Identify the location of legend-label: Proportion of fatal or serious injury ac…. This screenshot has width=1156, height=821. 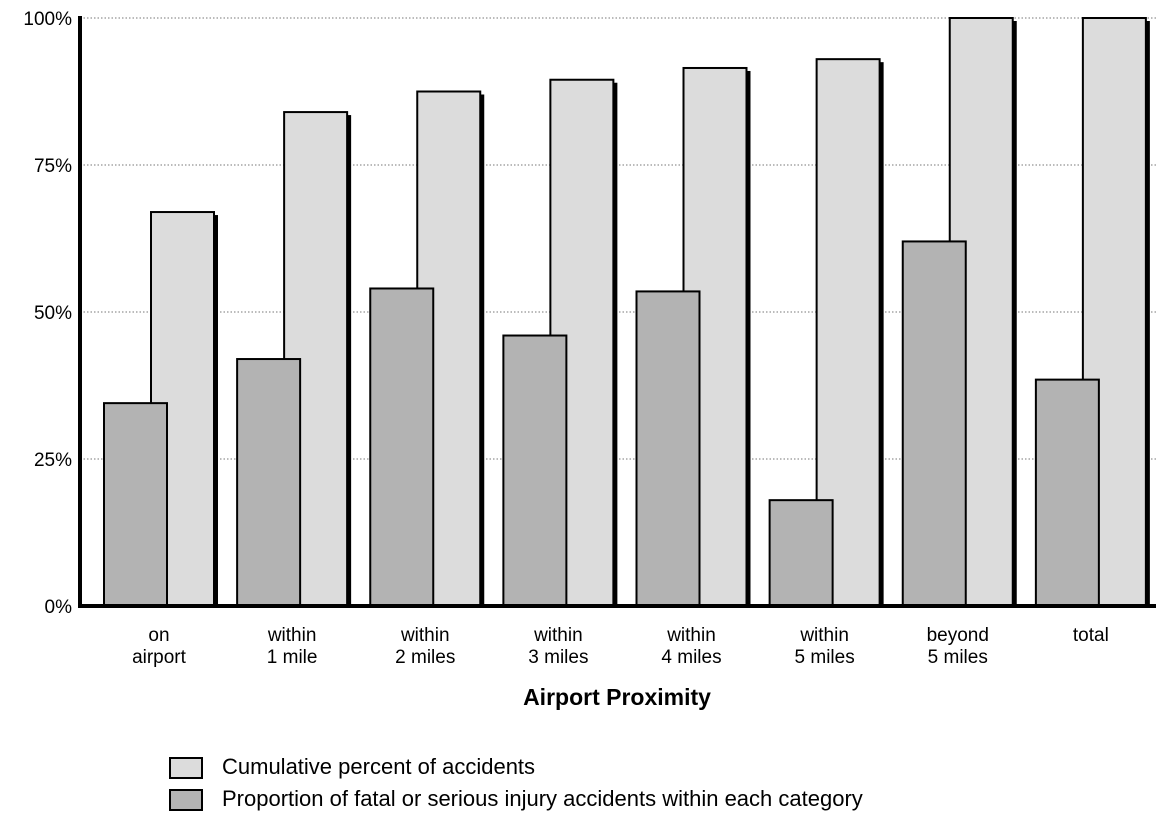
(542, 798).